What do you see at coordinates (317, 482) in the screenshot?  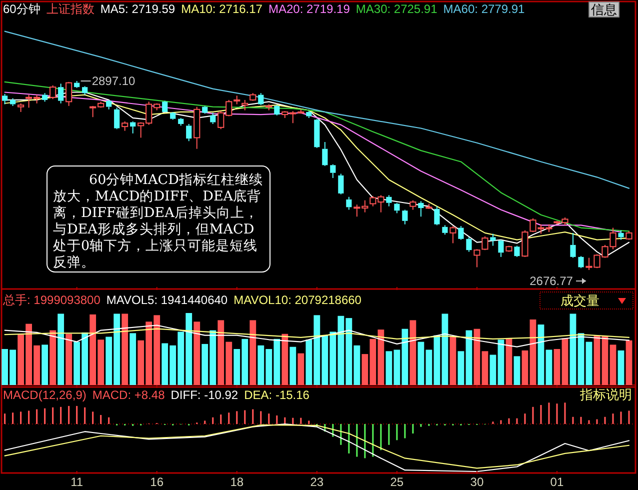 I see `x-tick-label: 23` at bounding box center [317, 482].